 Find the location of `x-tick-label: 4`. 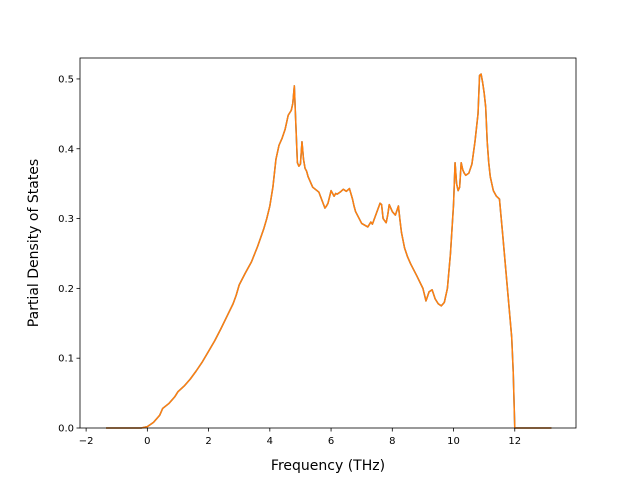

x-tick-label: 4 is located at coordinates (270, 441).